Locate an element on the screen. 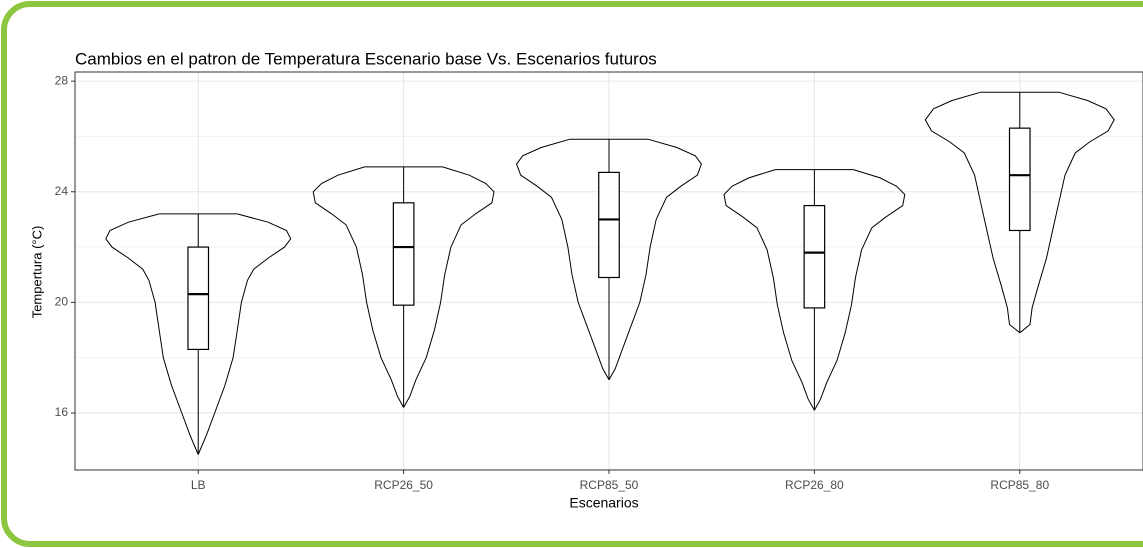  x-tick-label: LB is located at coordinates (198, 485).